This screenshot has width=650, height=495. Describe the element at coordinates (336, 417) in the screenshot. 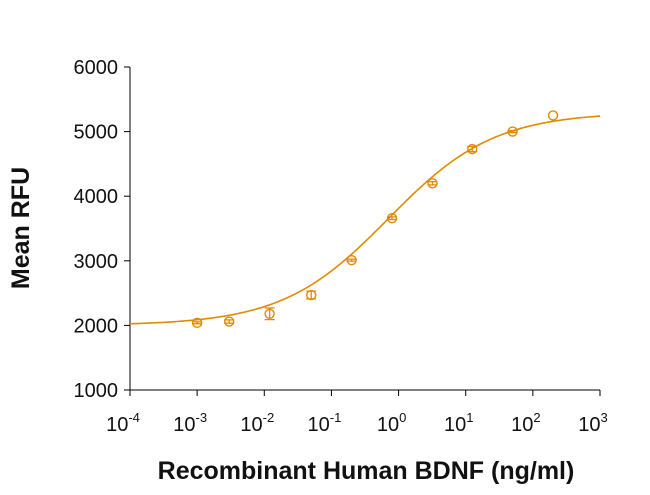

I see `x-tick-exponent: -1` at that location.